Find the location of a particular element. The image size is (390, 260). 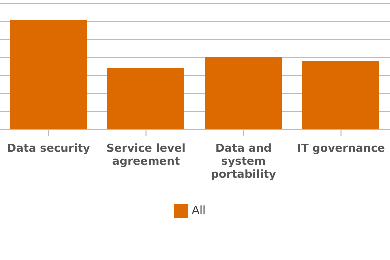

x-tick-label: Service level agreement is located at coordinates (146, 155).